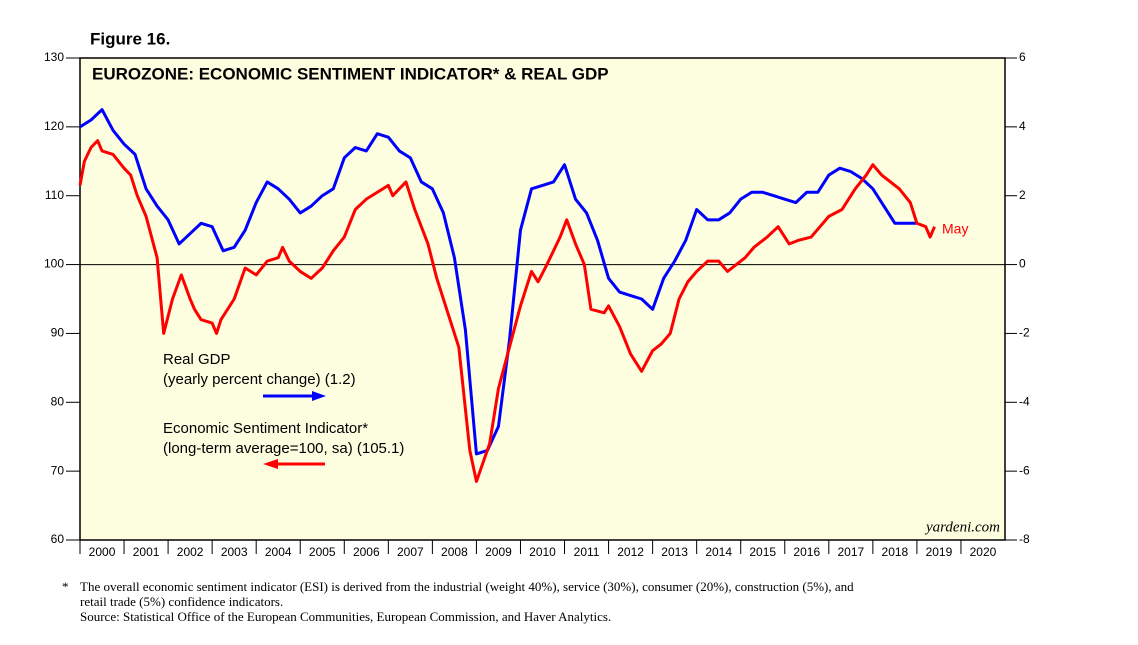 This screenshot has width=1138, height=645. Describe the element at coordinates (1024, 539) in the screenshot. I see `y2-tick-label: -8` at that location.